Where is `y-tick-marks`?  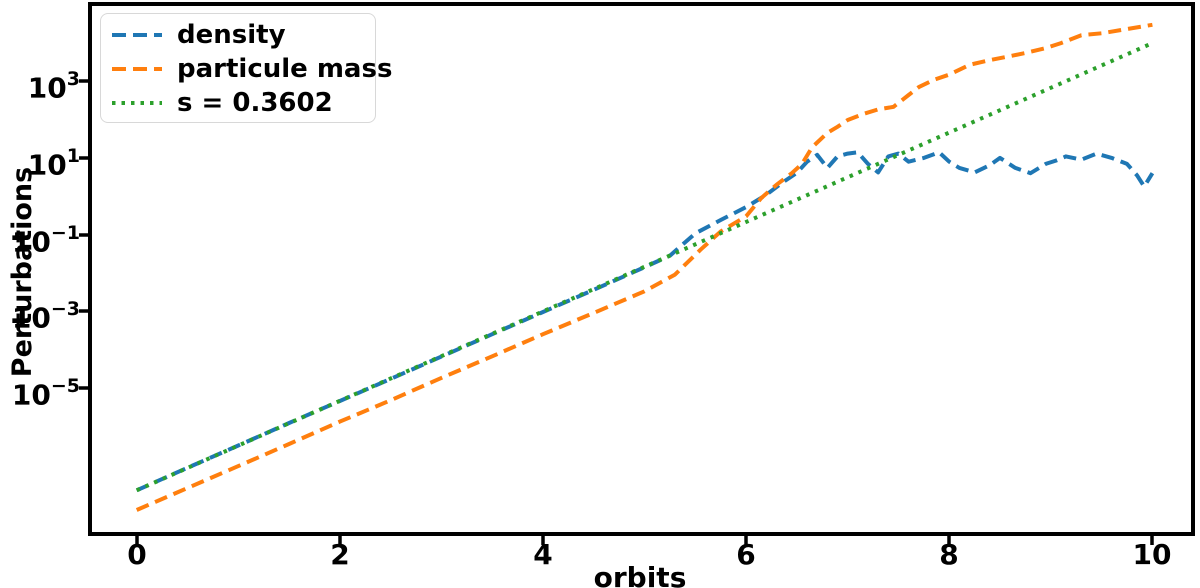
y-tick-marks is located at coordinates (84, 234).